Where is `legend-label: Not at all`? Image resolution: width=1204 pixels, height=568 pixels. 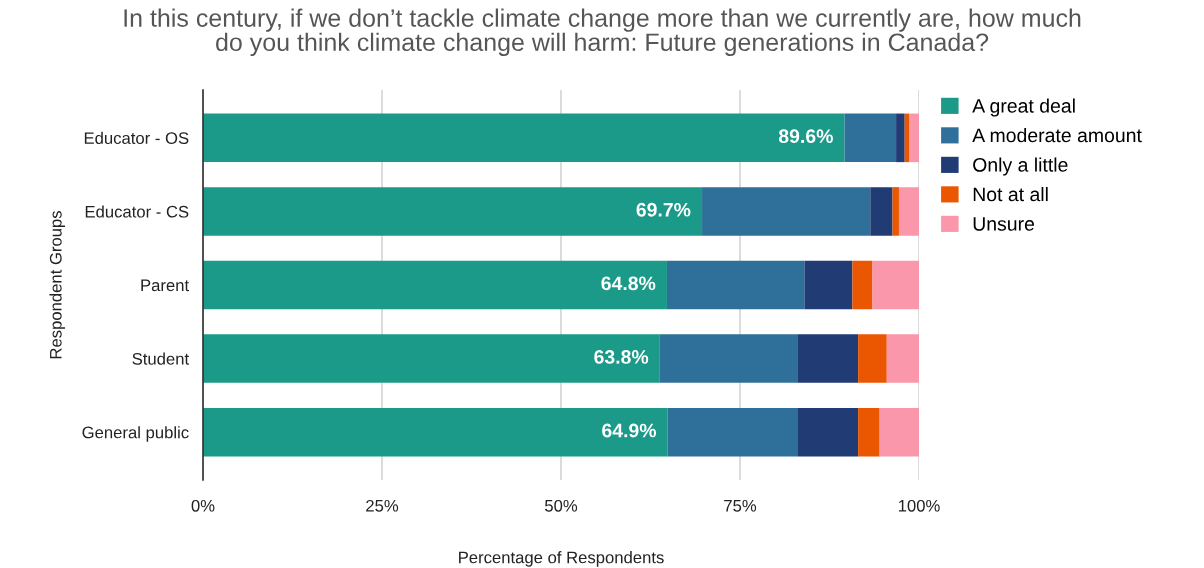 legend-label: Not at all is located at coordinates (1010, 194).